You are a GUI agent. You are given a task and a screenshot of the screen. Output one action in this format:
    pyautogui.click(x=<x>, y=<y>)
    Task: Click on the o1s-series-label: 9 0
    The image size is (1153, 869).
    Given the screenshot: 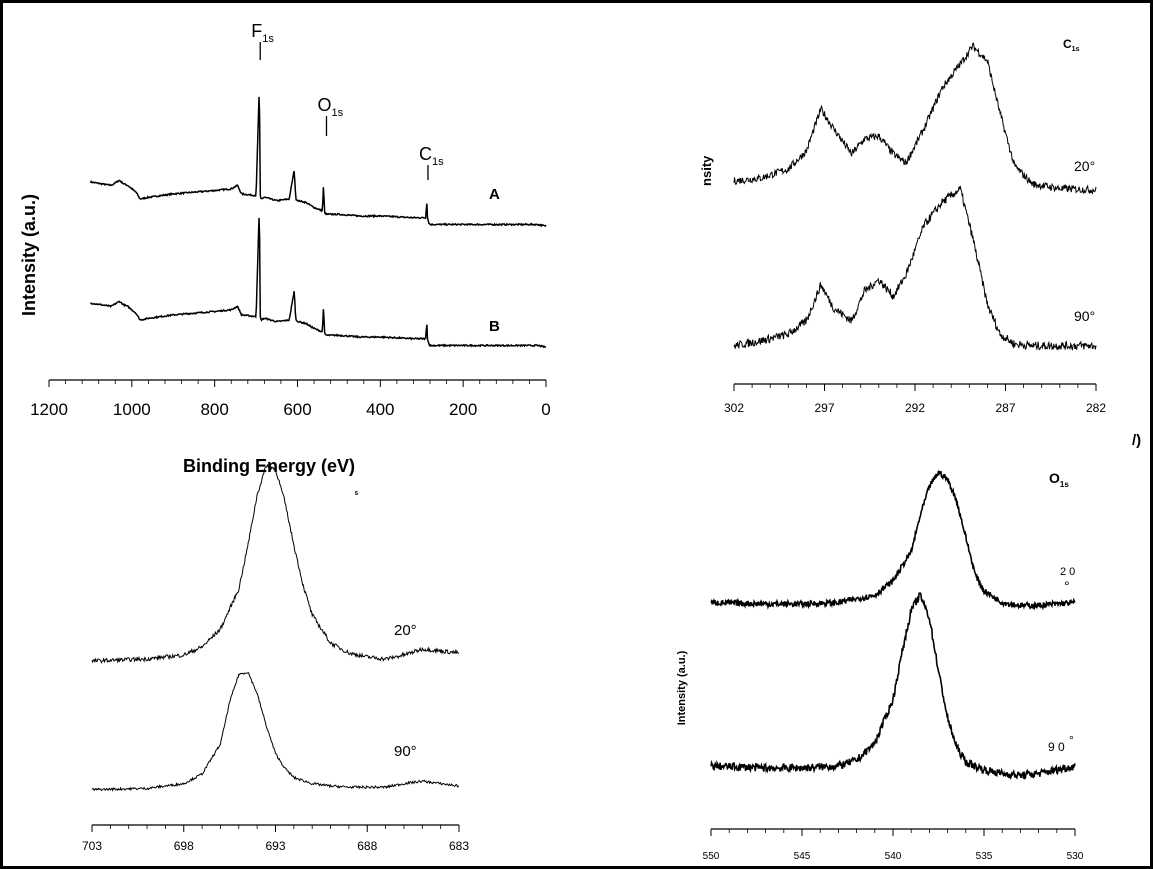 What is the action you would take?
    pyautogui.click(x=1056, y=747)
    